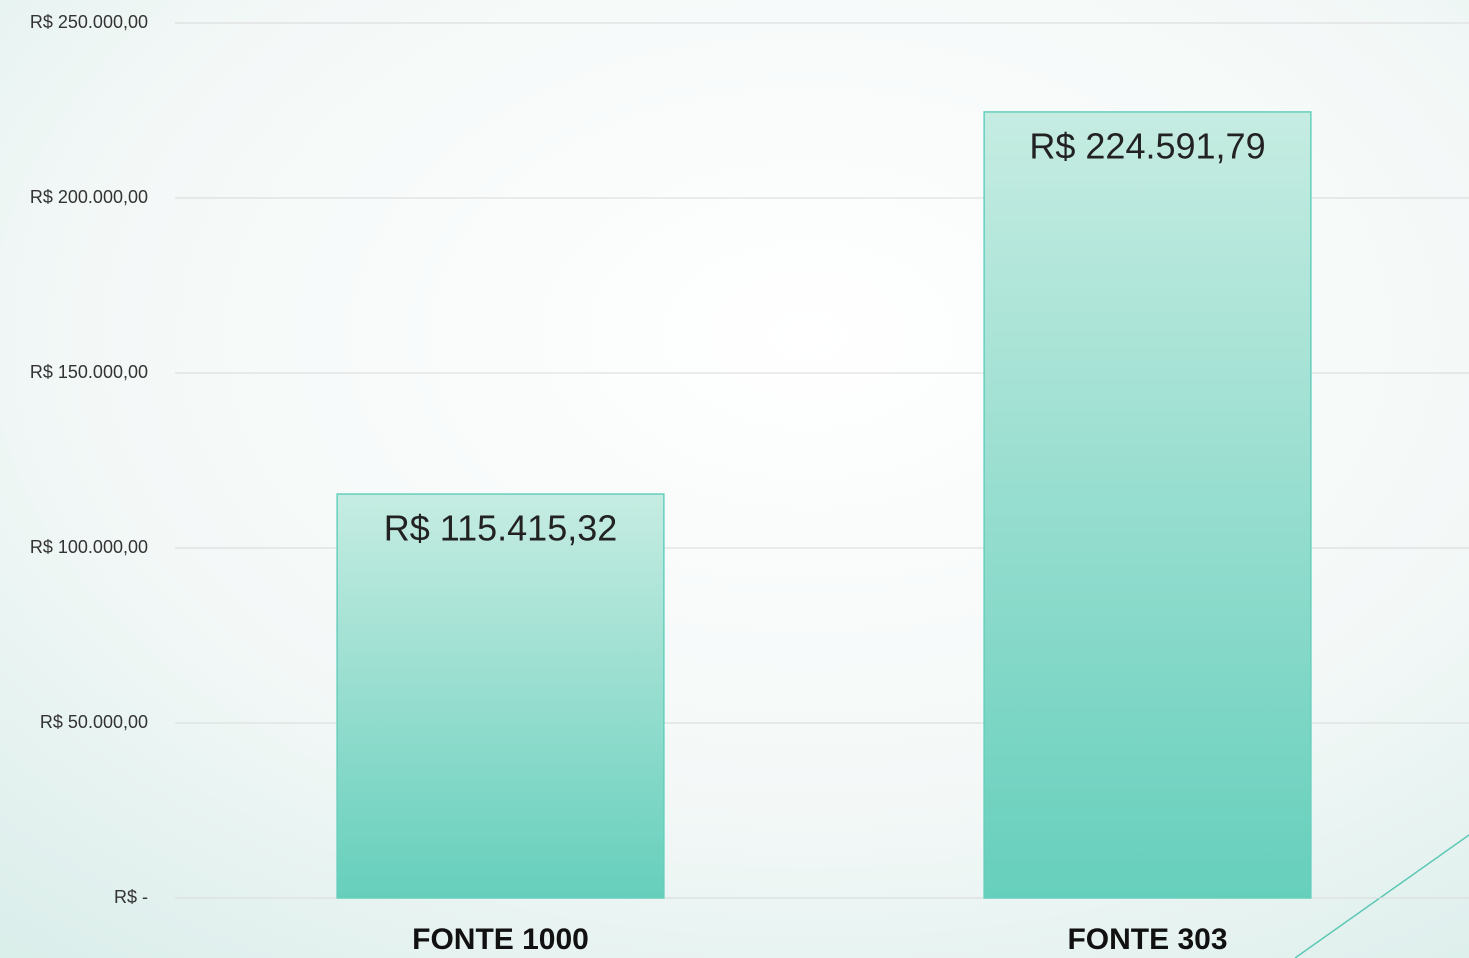 The image size is (1469, 958). I want to click on y-tick-label: R$ -, so click(131, 897).